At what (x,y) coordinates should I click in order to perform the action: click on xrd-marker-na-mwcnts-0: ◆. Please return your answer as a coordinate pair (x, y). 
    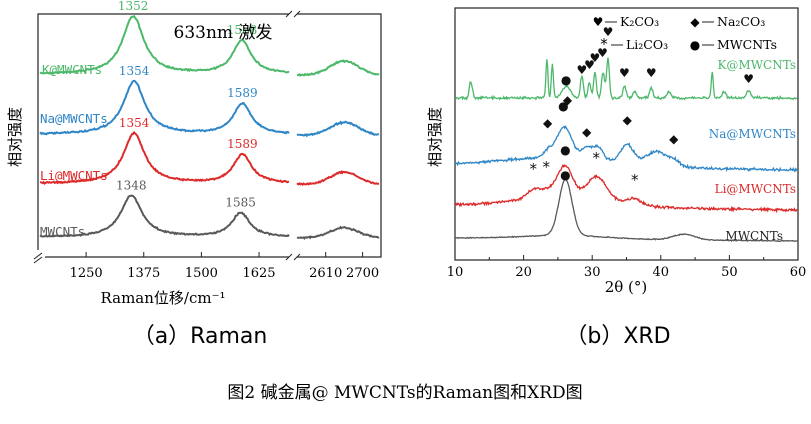
    Looking at the image, I should click on (548, 123).